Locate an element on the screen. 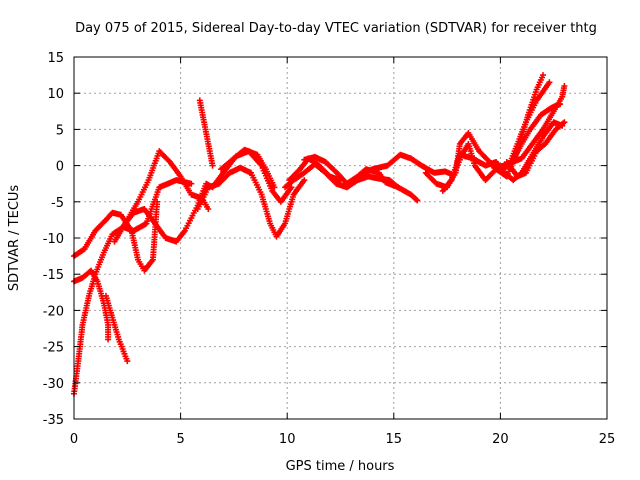 The width and height of the screenshot is (640, 480). x-tick-label: 10 is located at coordinates (287, 439).